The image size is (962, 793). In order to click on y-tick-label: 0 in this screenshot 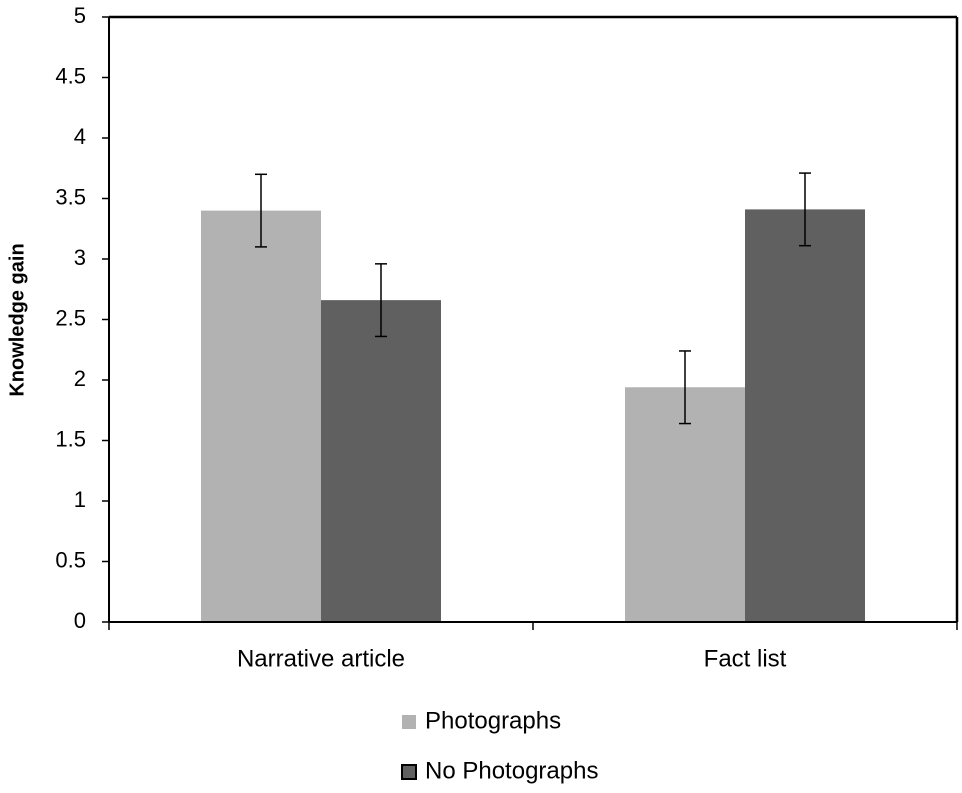, I will do `click(80, 620)`.